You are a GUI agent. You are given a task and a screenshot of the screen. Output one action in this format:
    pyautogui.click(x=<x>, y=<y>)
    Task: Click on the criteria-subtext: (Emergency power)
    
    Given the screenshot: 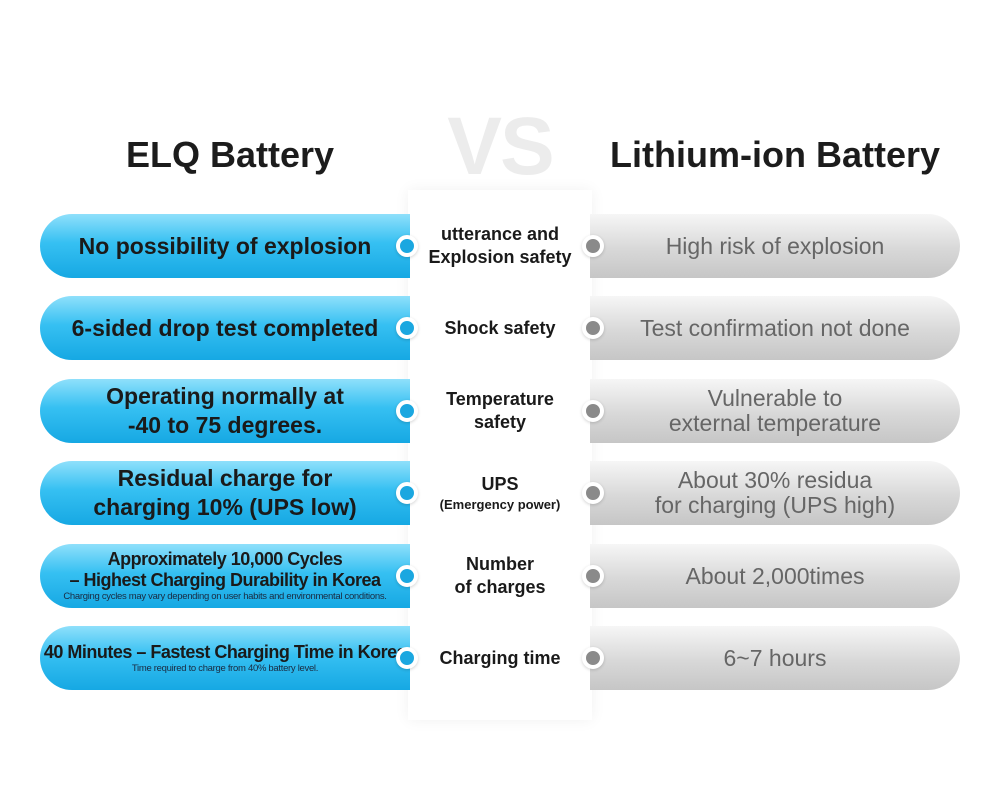 What is the action you would take?
    pyautogui.click(x=500, y=504)
    